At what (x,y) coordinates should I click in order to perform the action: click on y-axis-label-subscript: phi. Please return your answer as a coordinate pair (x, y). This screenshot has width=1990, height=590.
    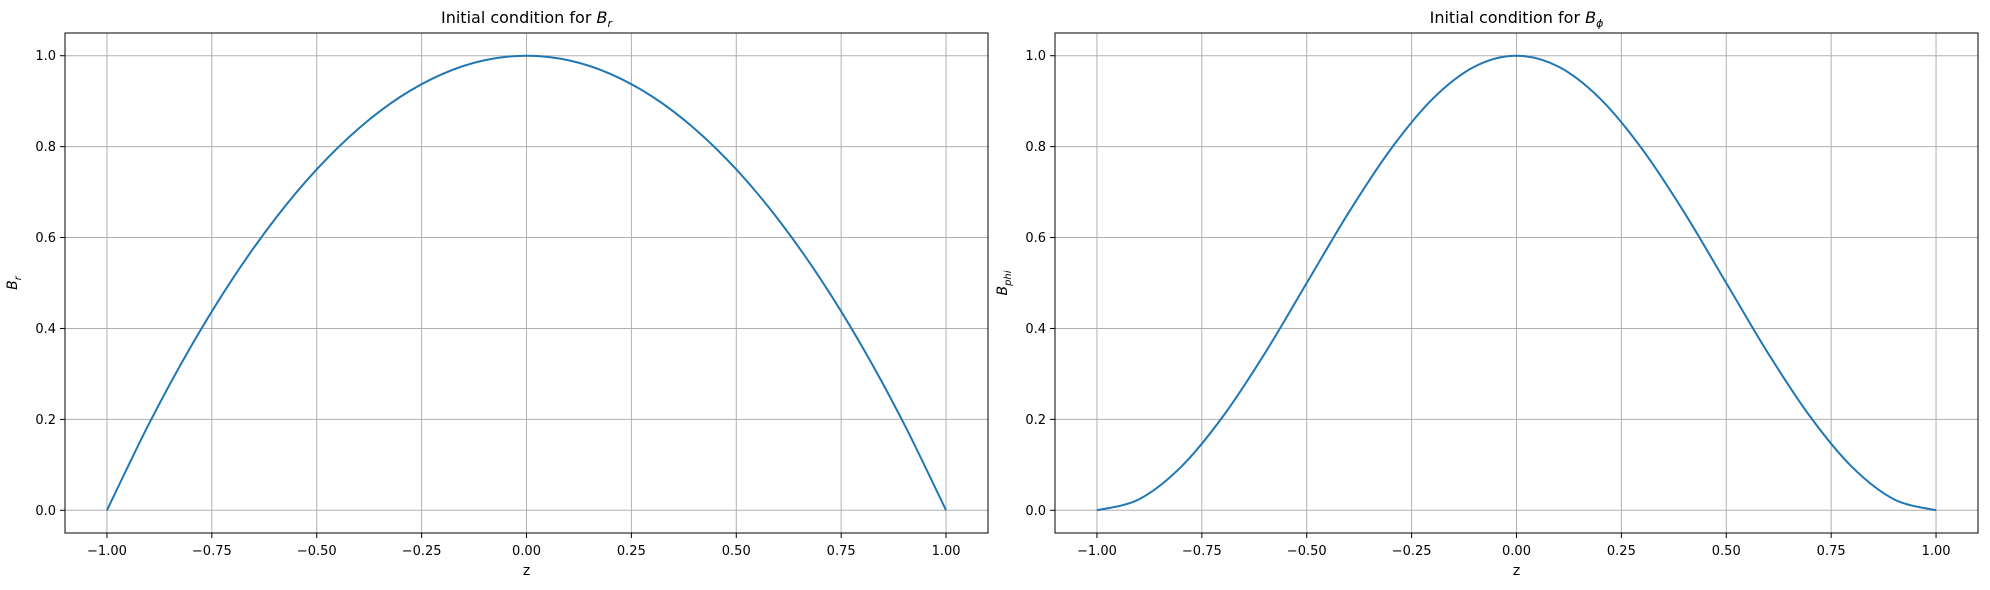
    Looking at the image, I should click on (1008, 278).